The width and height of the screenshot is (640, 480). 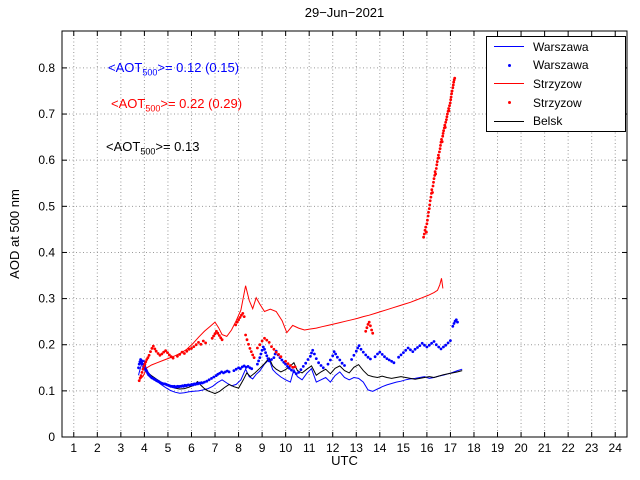 What do you see at coordinates (144, 448) in the screenshot?
I see `x-tick-label: 4` at bounding box center [144, 448].